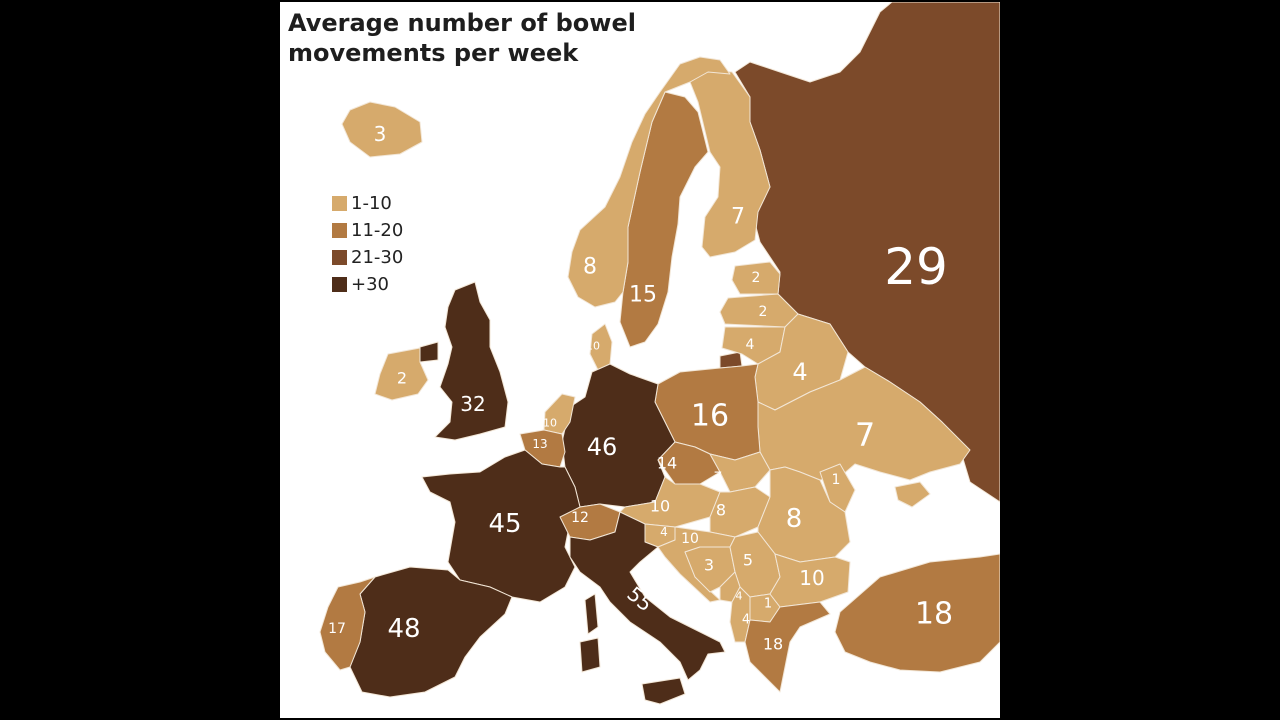 This screenshot has height=720, width=1280. I want to click on value-label-bosnia: 3, so click(709, 565).